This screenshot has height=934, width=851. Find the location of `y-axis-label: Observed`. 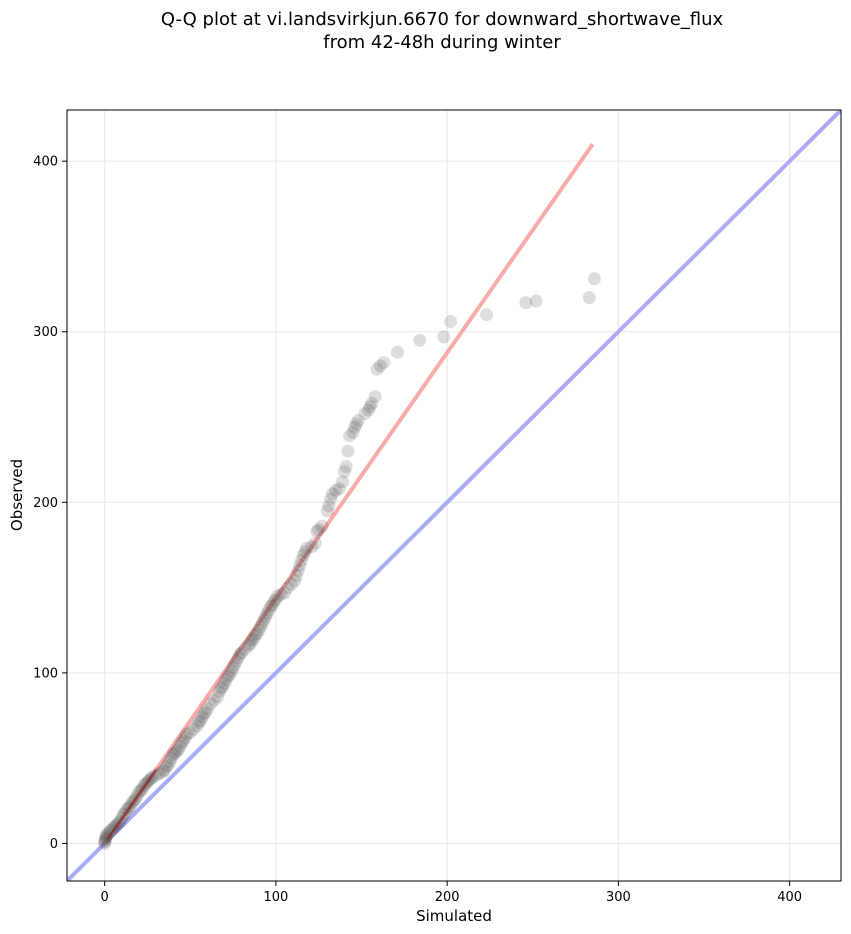

y-axis-label: Observed is located at coordinates (17, 495).